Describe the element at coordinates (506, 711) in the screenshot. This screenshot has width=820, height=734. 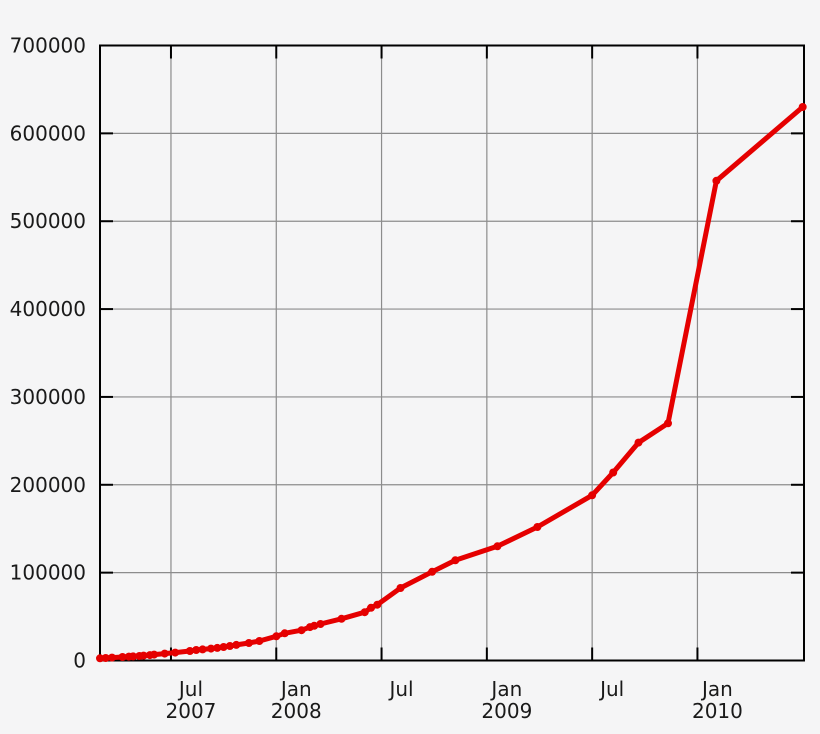
I see `x-axis-year-label: 2009` at that location.